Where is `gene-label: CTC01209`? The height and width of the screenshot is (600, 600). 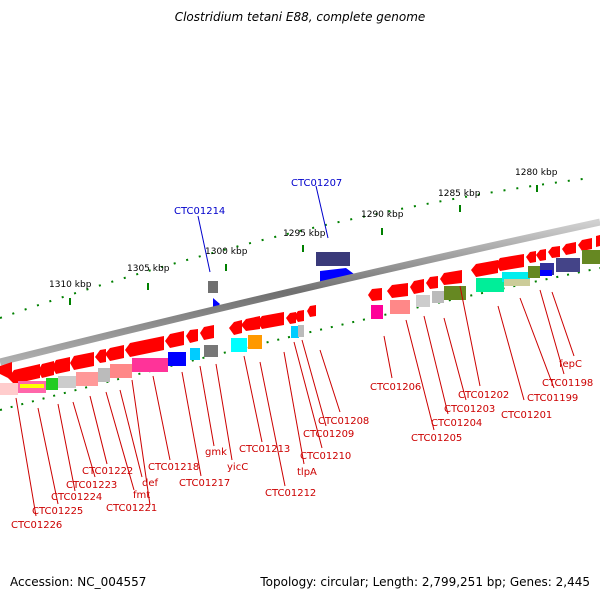
gene-label: CTC01209 is located at coordinates (328, 434).